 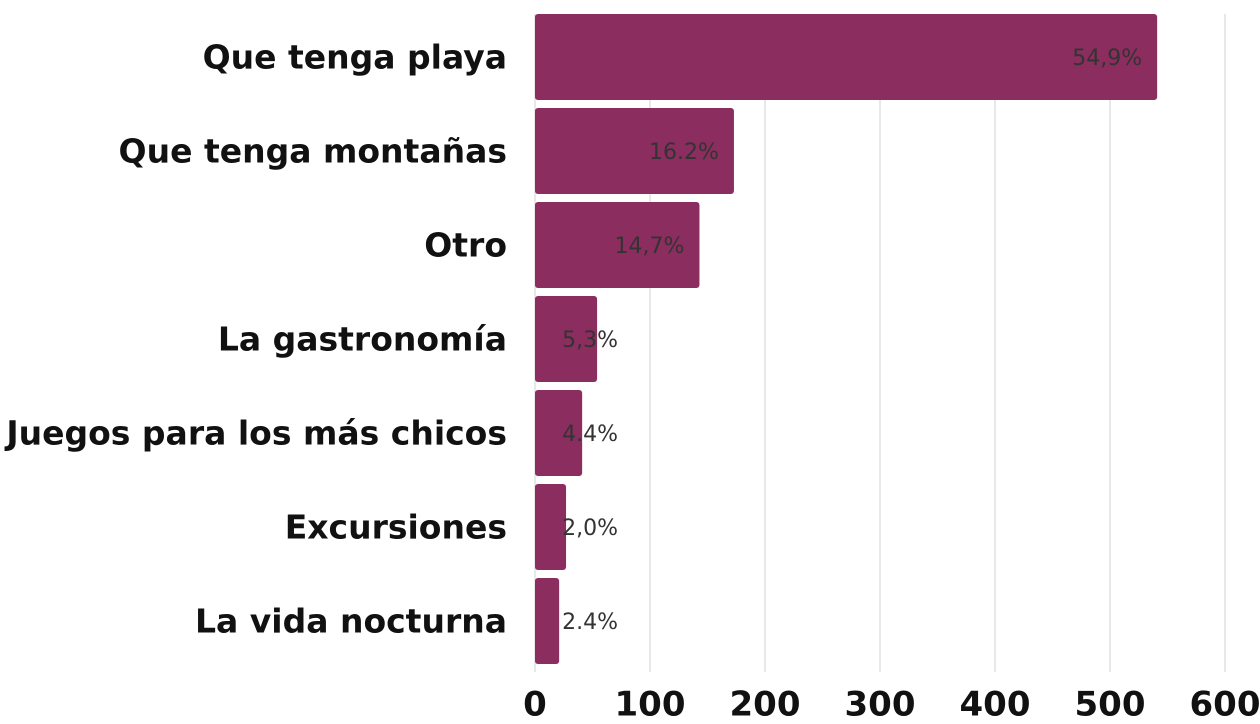 I want to click on category-label: La gastronomía, so click(x=362, y=339).